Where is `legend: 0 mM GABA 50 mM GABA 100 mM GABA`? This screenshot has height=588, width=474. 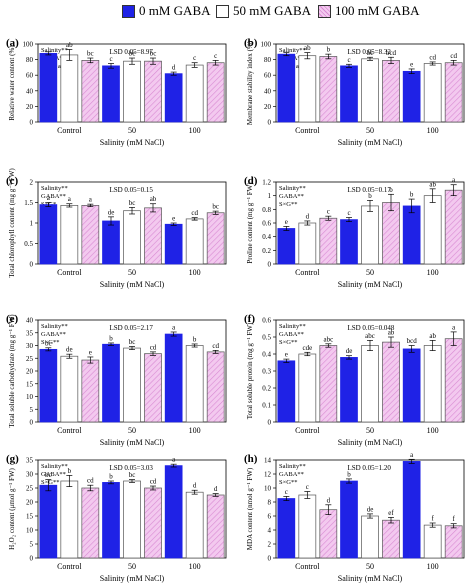 legend: 0 mM GABA 50 mM GABA 100 mM GABA is located at coordinates (237, 12).